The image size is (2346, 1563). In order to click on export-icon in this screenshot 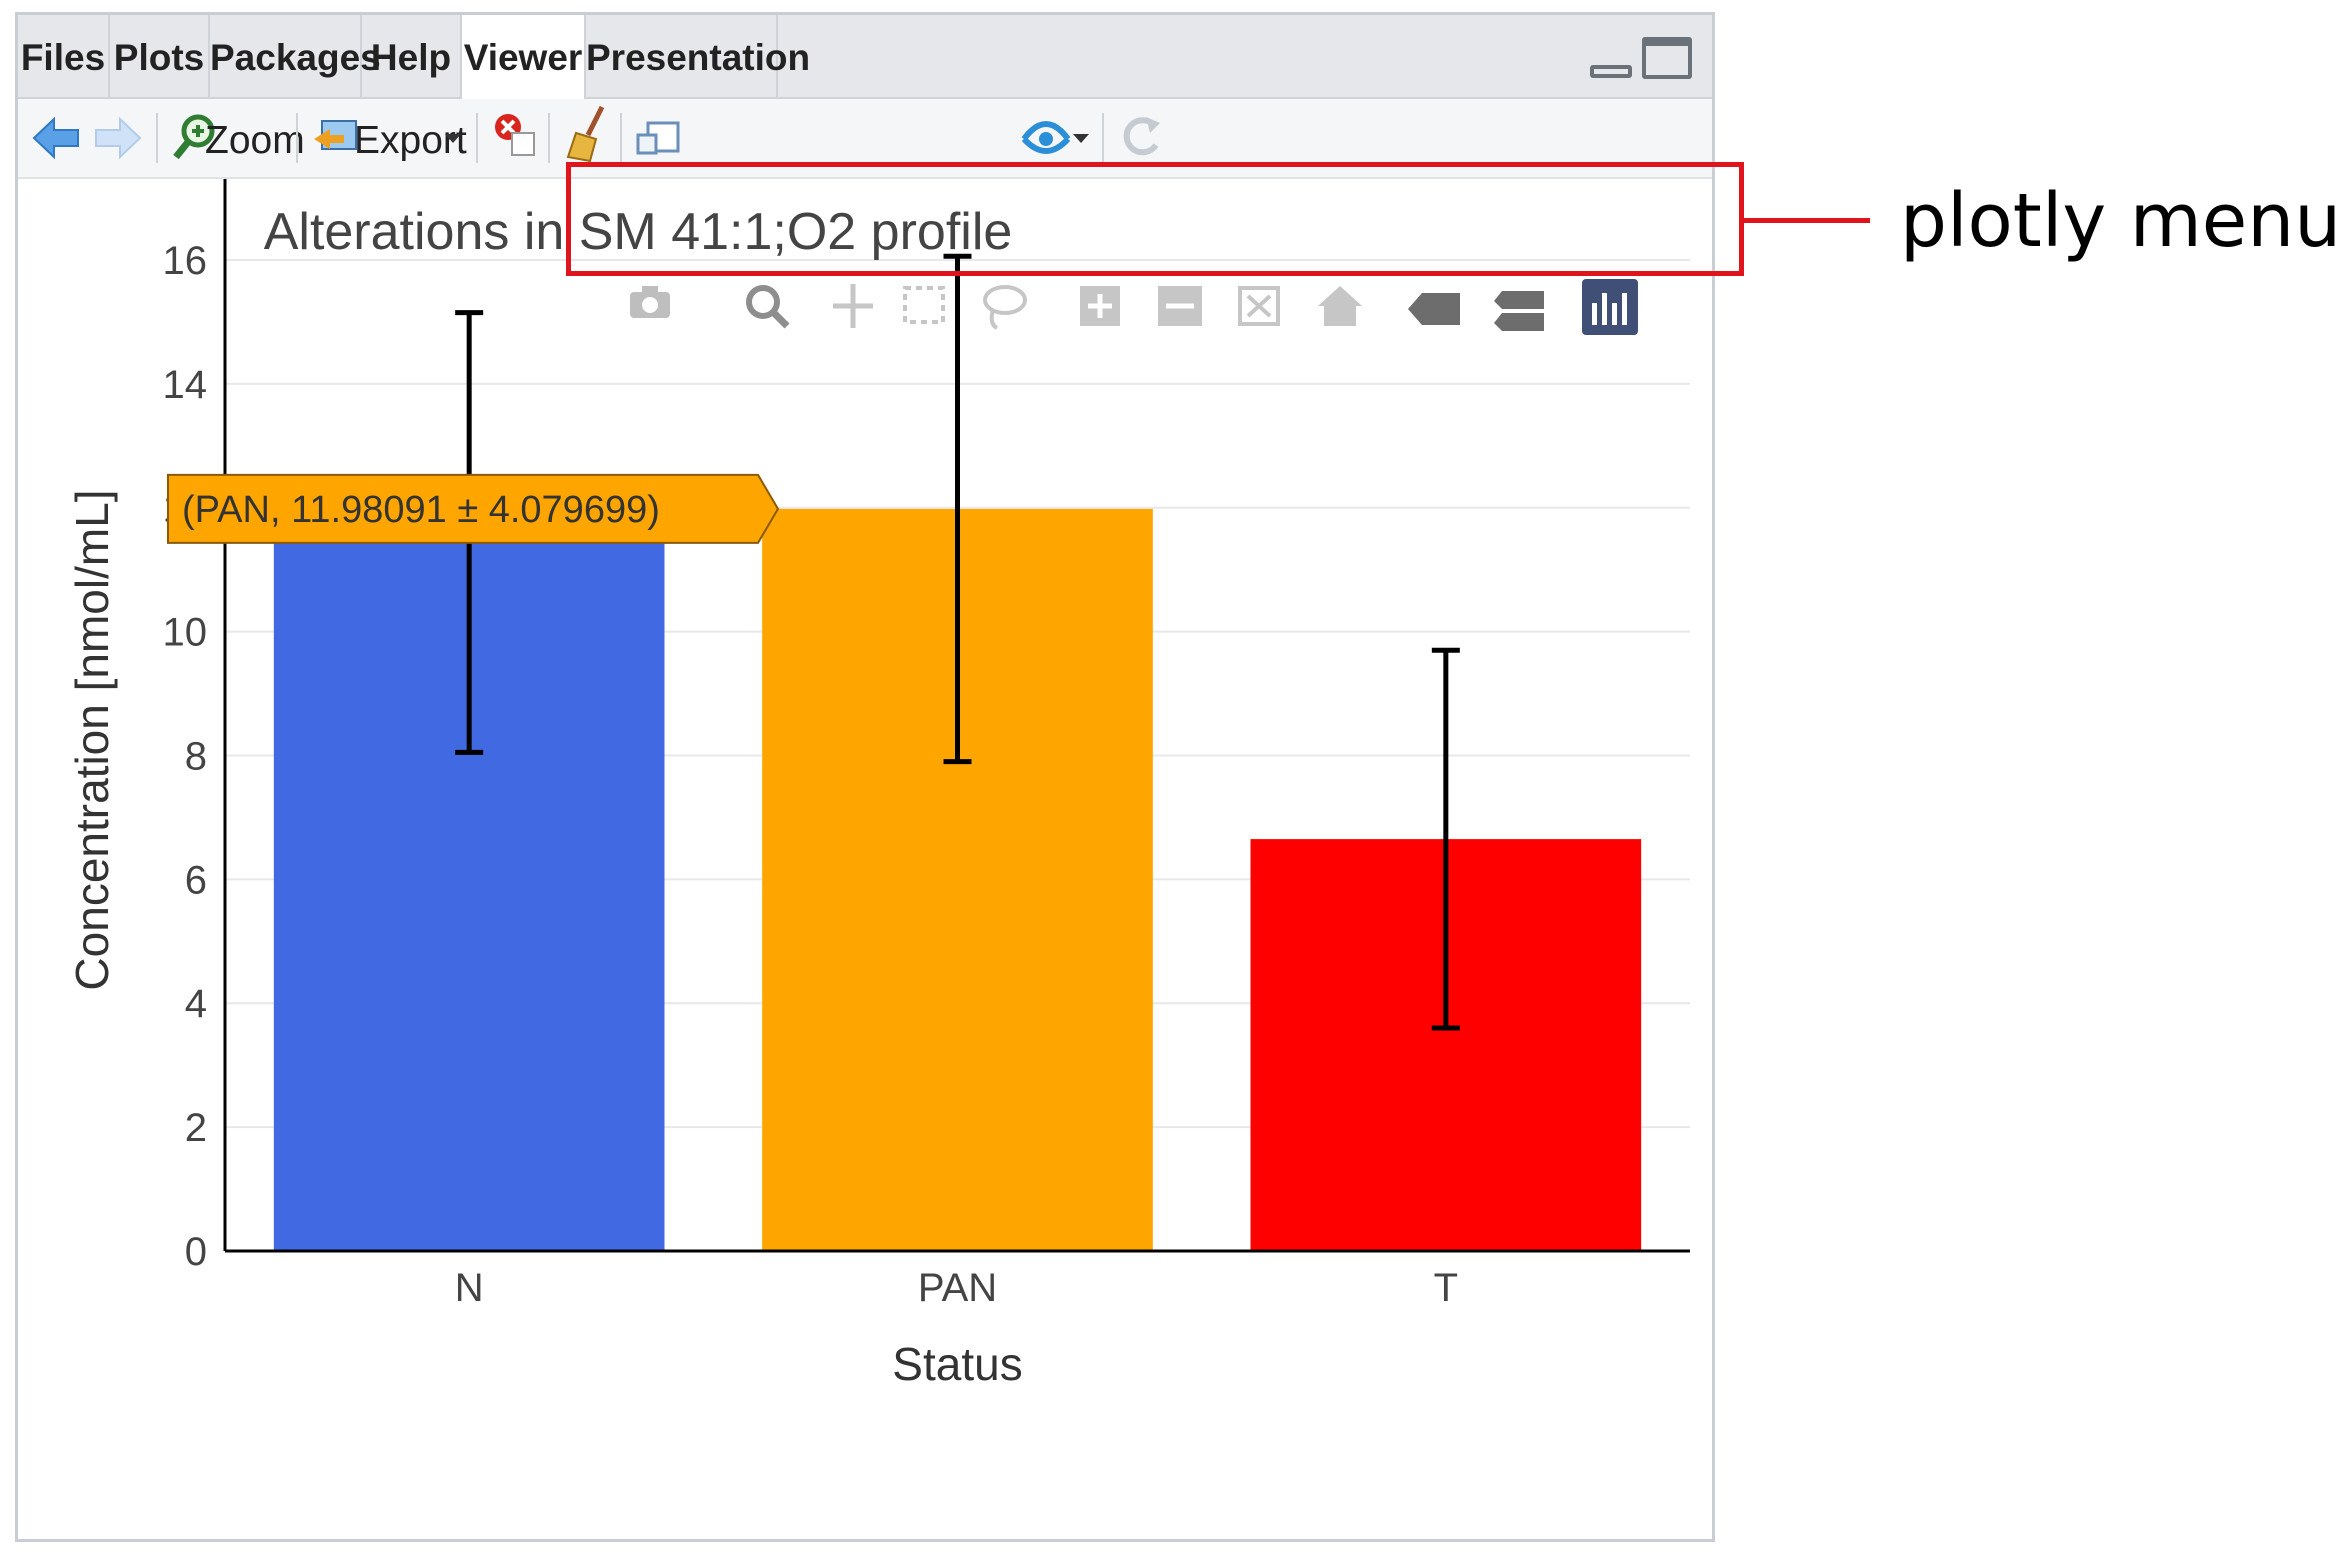, I will do `click(336, 138)`.